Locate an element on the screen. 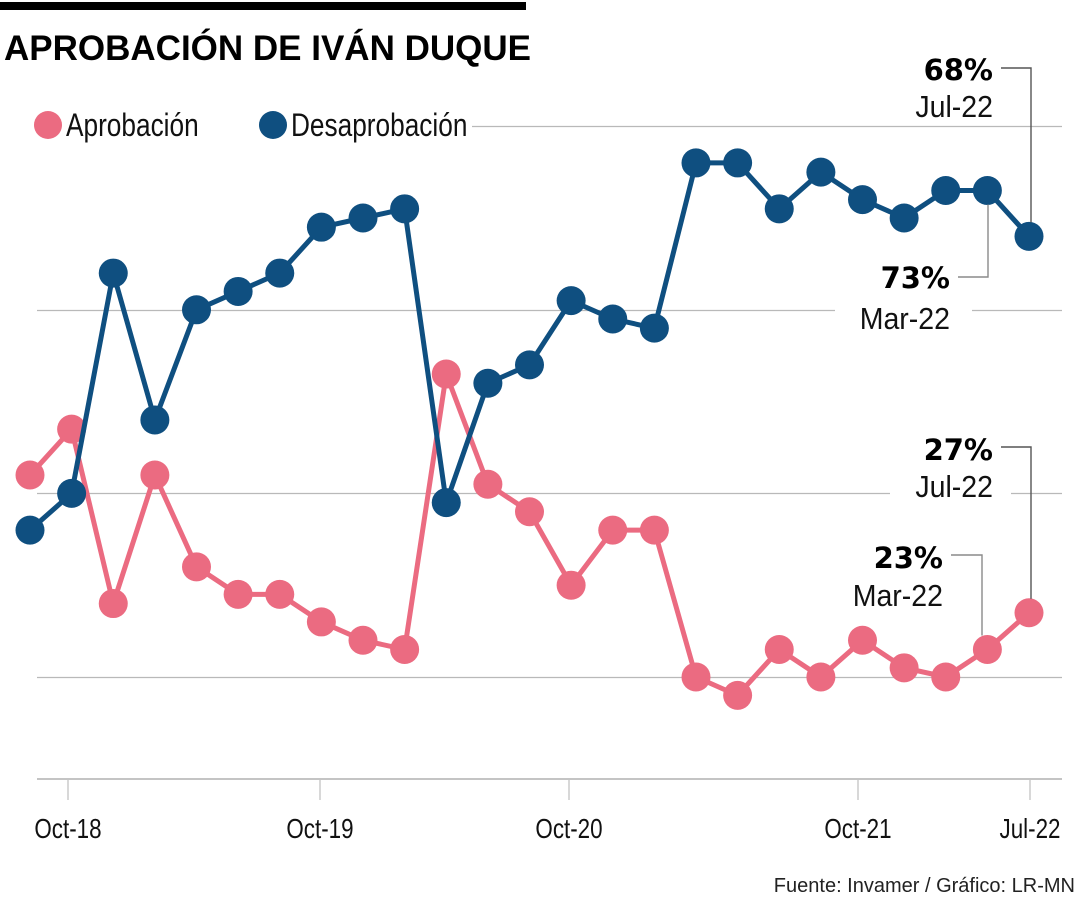 Image resolution: width=1080 pixels, height=900 pixels. annotation-value: 68% is located at coordinates (958, 70).